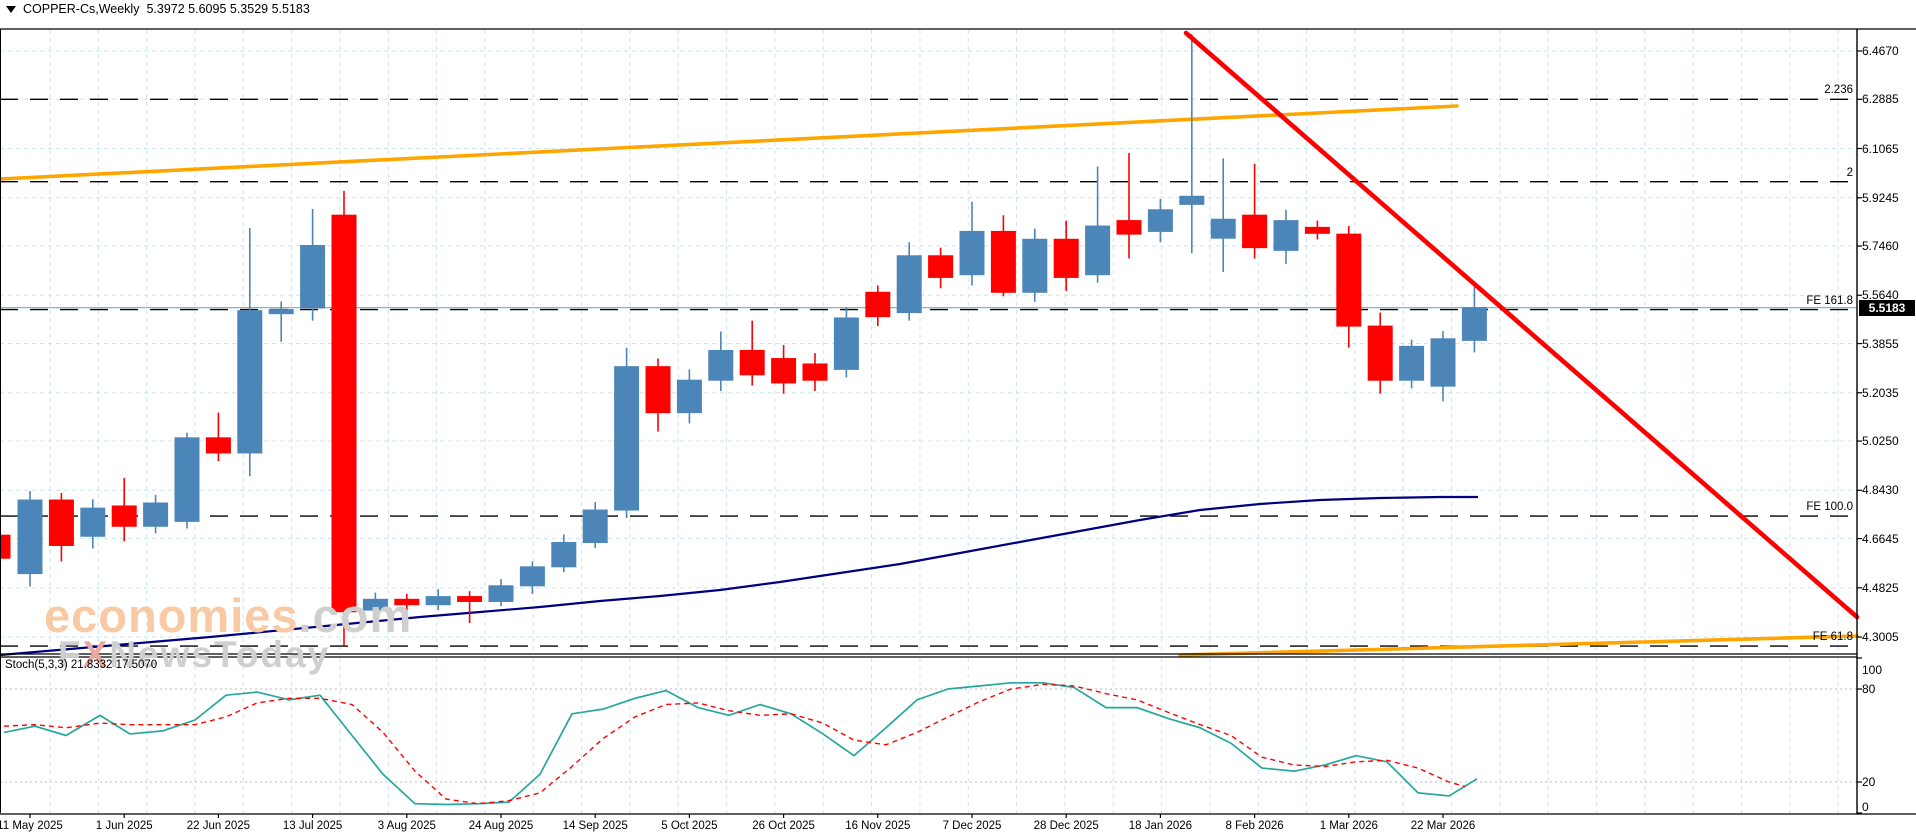 Image resolution: width=1916 pixels, height=840 pixels. I want to click on date-axis-label: 14 Sep 2025, so click(595, 826).